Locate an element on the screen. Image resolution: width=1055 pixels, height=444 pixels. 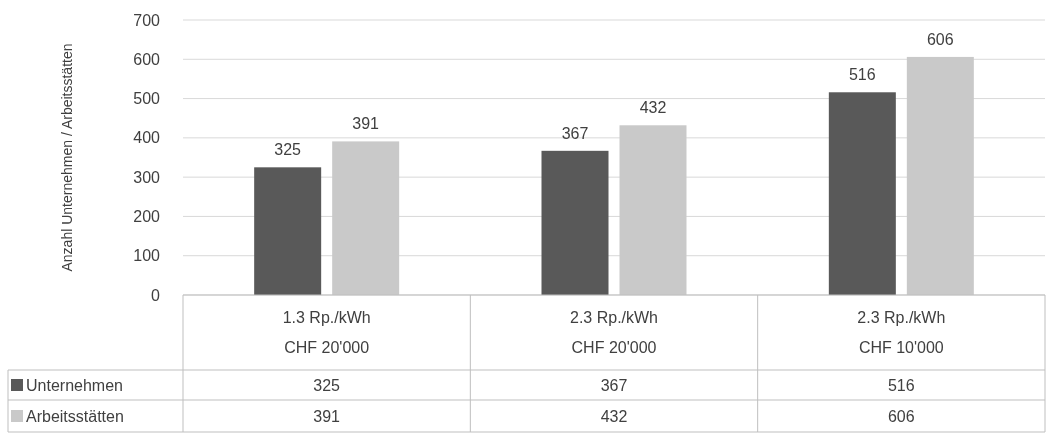
data-label: 367 is located at coordinates (575, 133).